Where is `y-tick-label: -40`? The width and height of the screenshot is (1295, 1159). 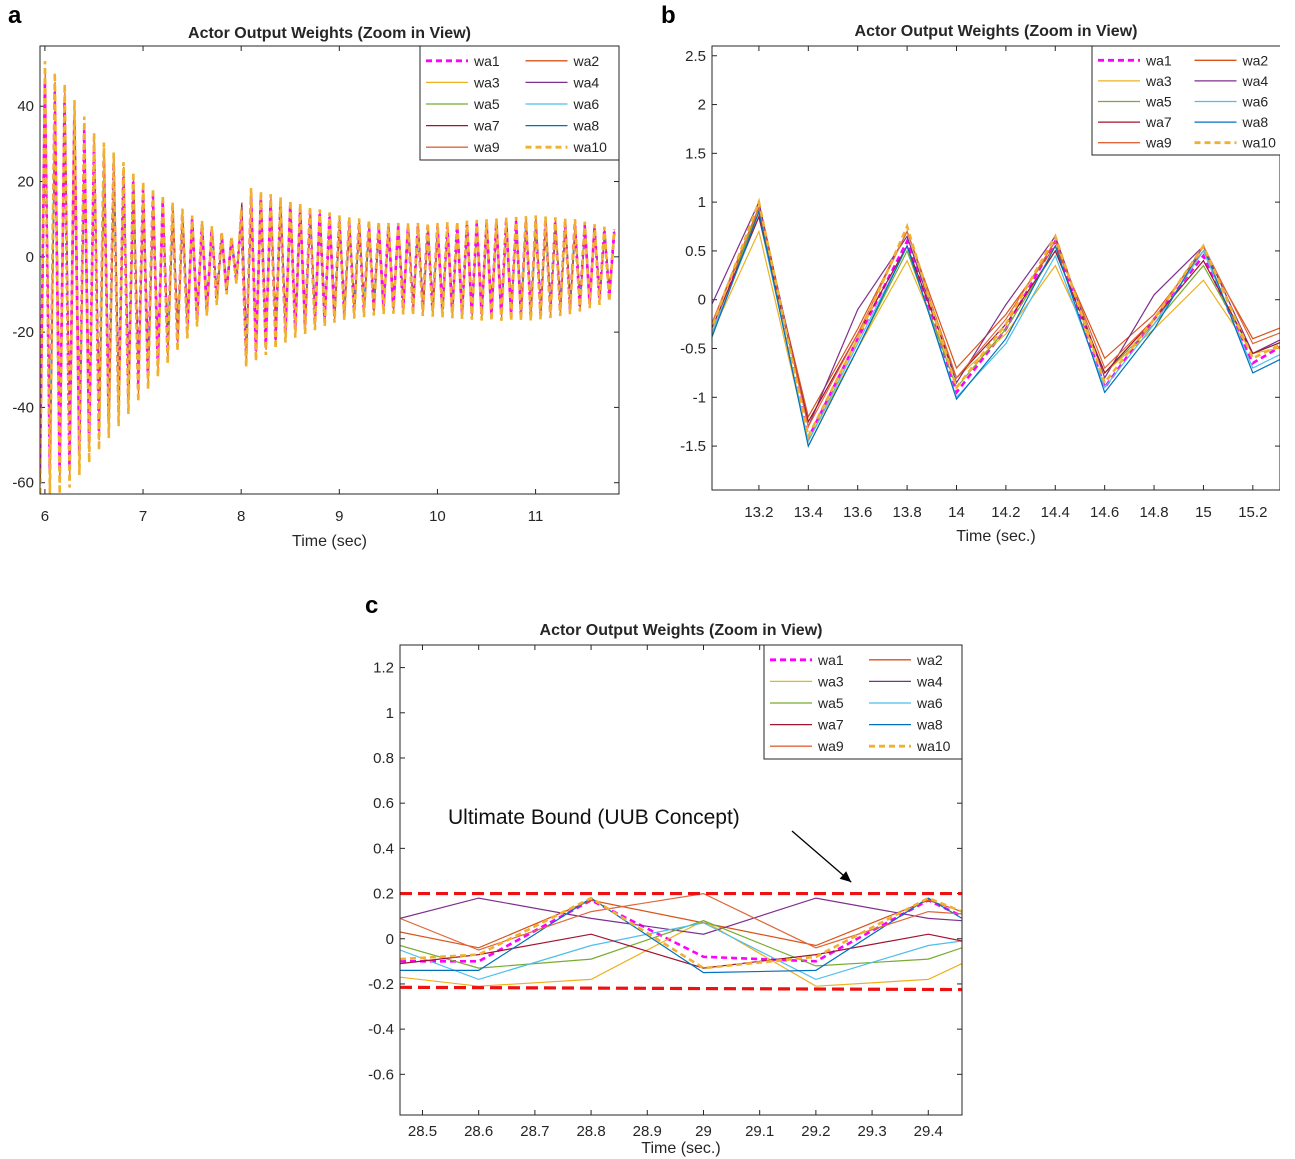 y-tick-label: -40 is located at coordinates (23, 407).